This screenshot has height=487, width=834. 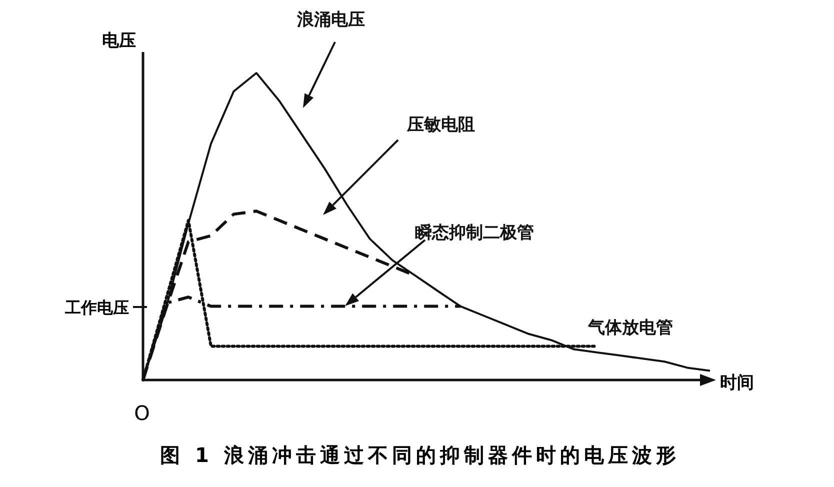 I want to click on x-axis-title: 时间, so click(x=737, y=383).